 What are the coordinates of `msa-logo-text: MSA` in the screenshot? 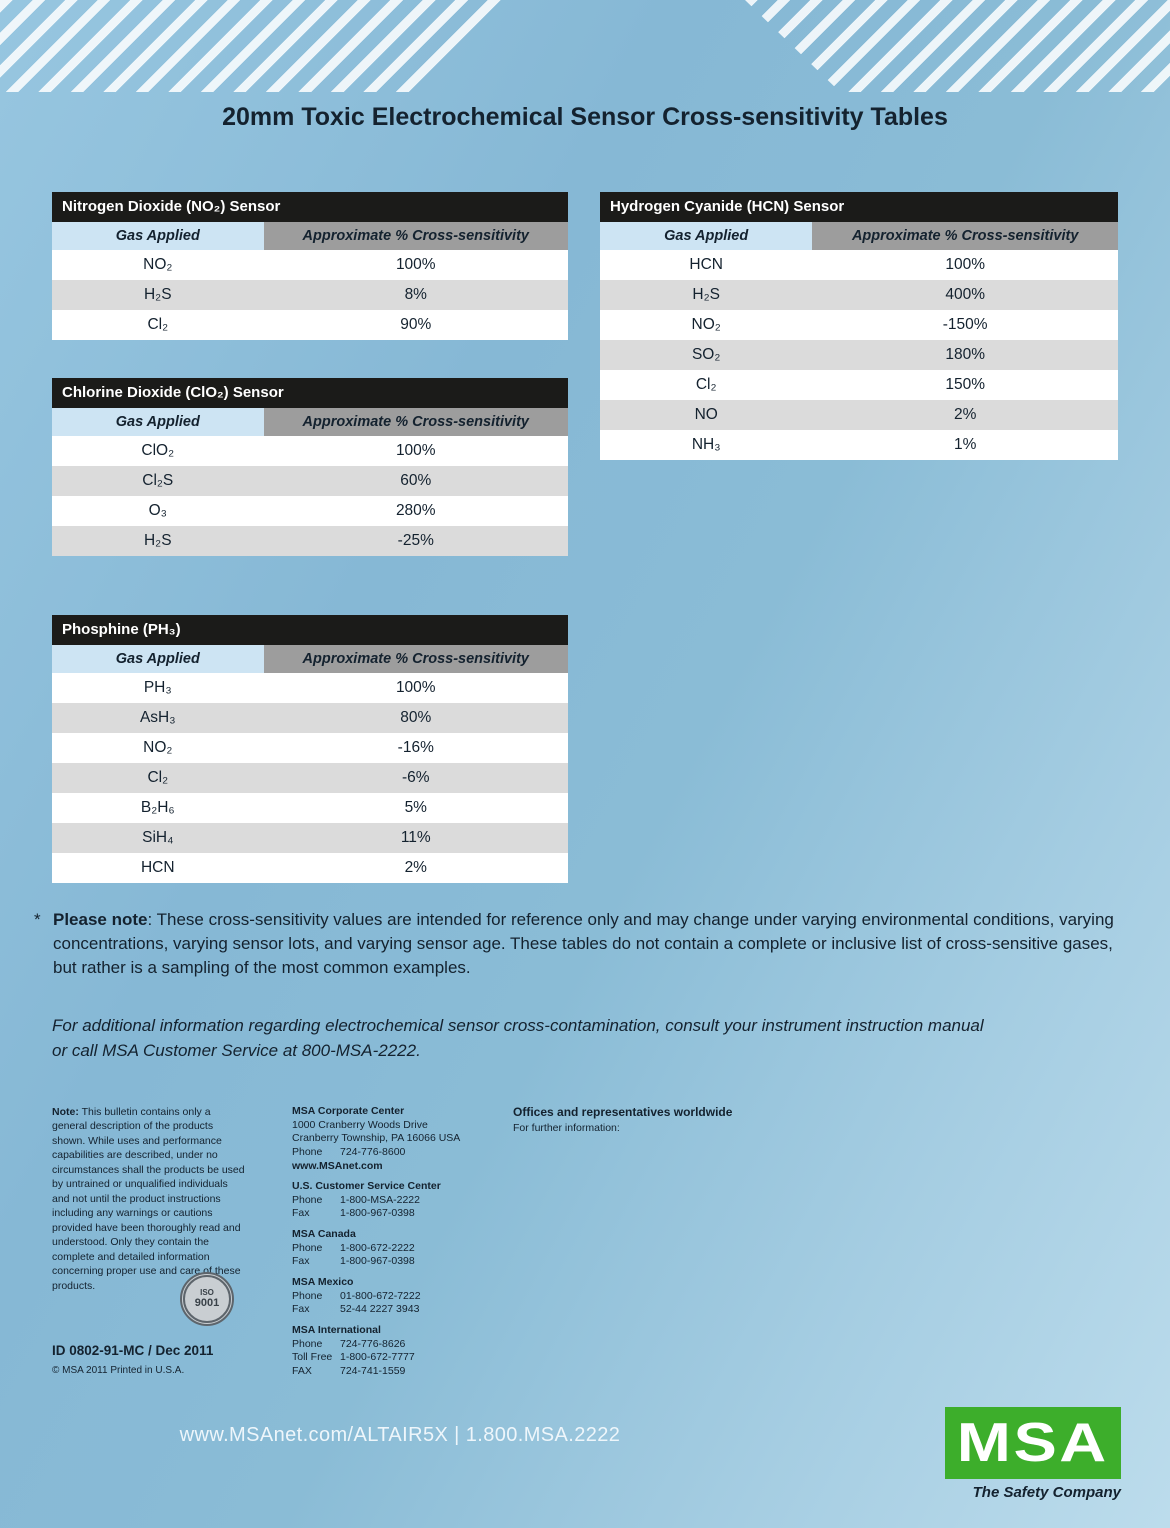 It's located at (1033, 1443).